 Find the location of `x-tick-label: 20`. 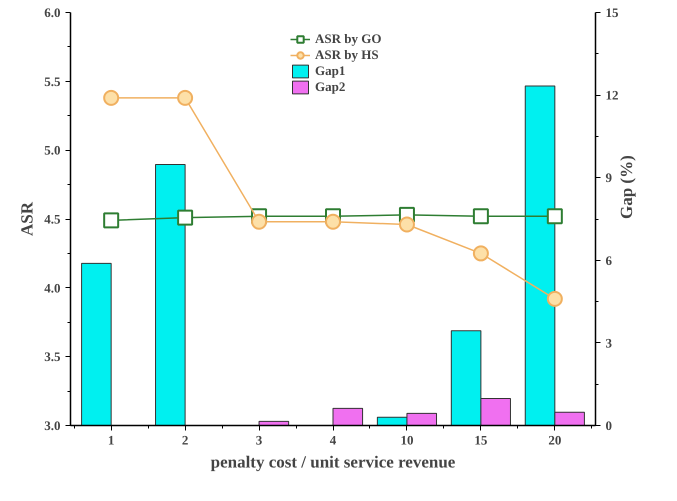

x-tick-label: 20 is located at coordinates (555, 440).